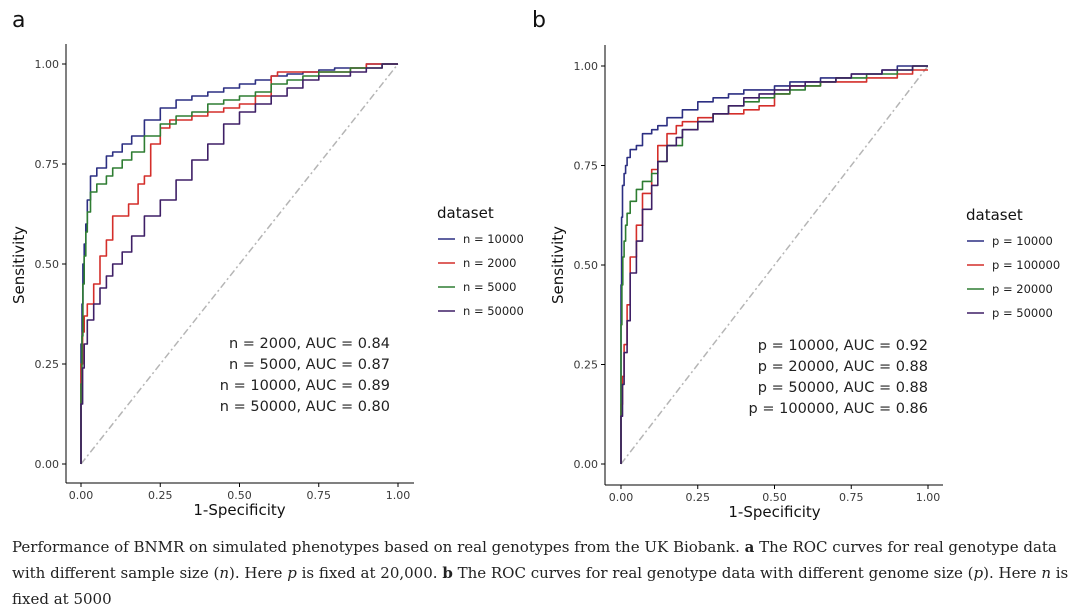 This screenshot has width=1080, height=612. Describe the element at coordinates (490, 263) in the screenshot. I see `legend-label: n = 2000` at that location.